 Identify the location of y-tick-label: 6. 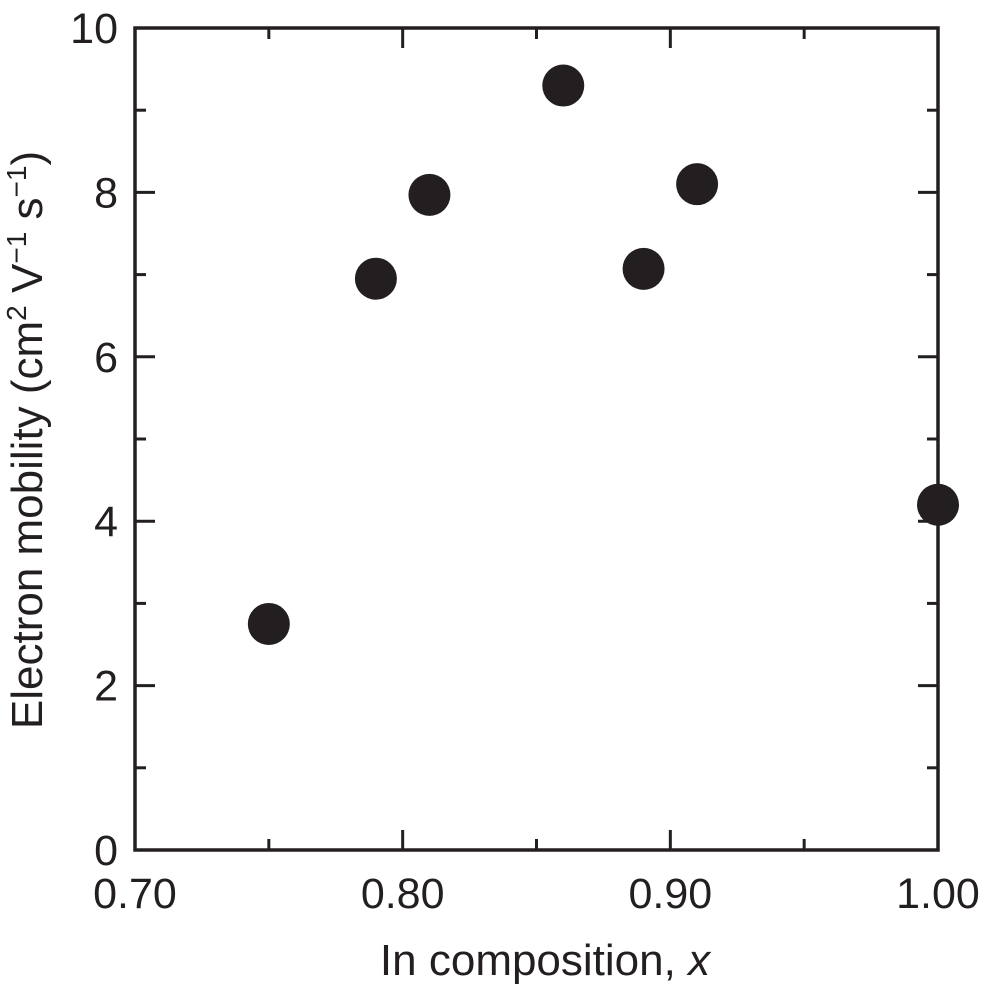
(106, 358).